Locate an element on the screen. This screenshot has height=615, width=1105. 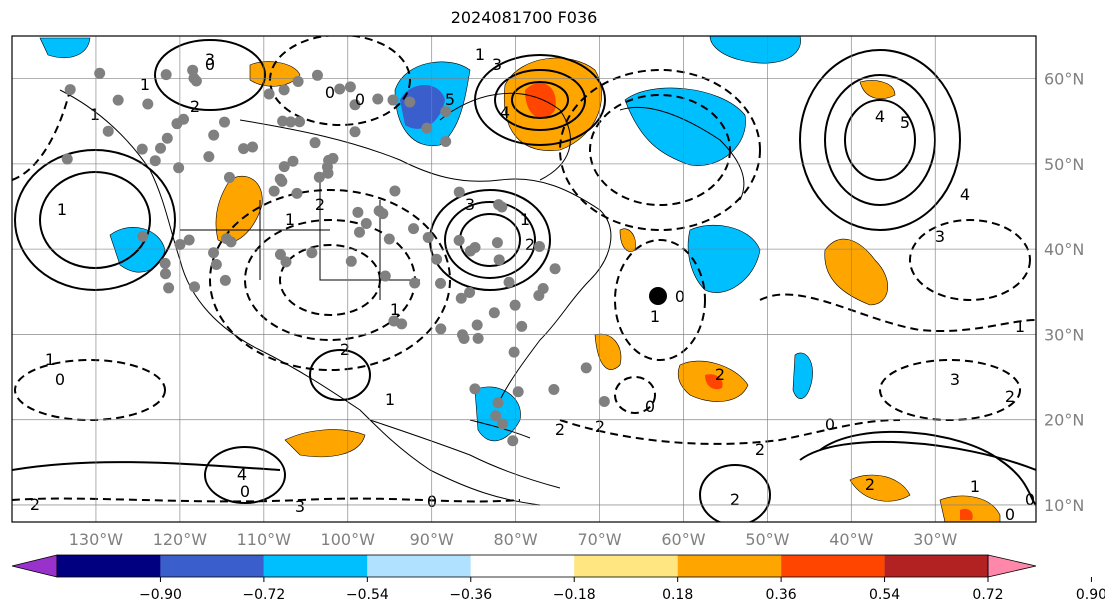
latitude-label: 10°N is located at coordinates (1064, 505).